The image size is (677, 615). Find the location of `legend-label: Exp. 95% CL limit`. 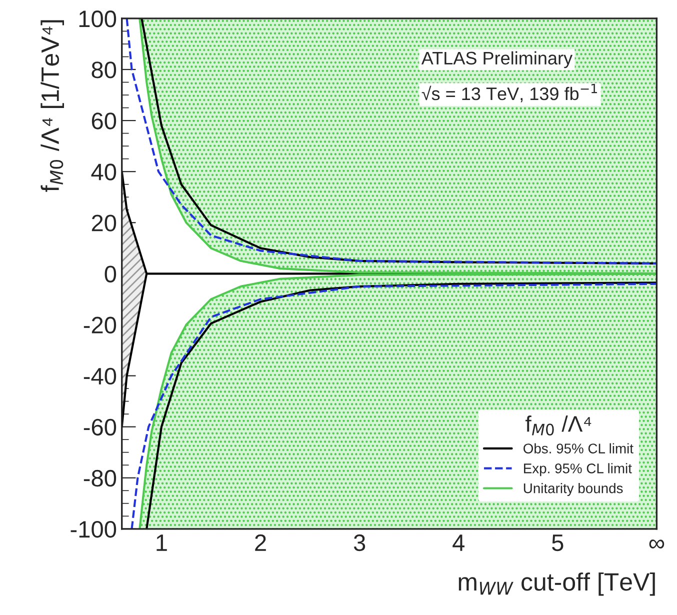

legend-label: Exp. 95% CL limit is located at coordinates (578, 469).